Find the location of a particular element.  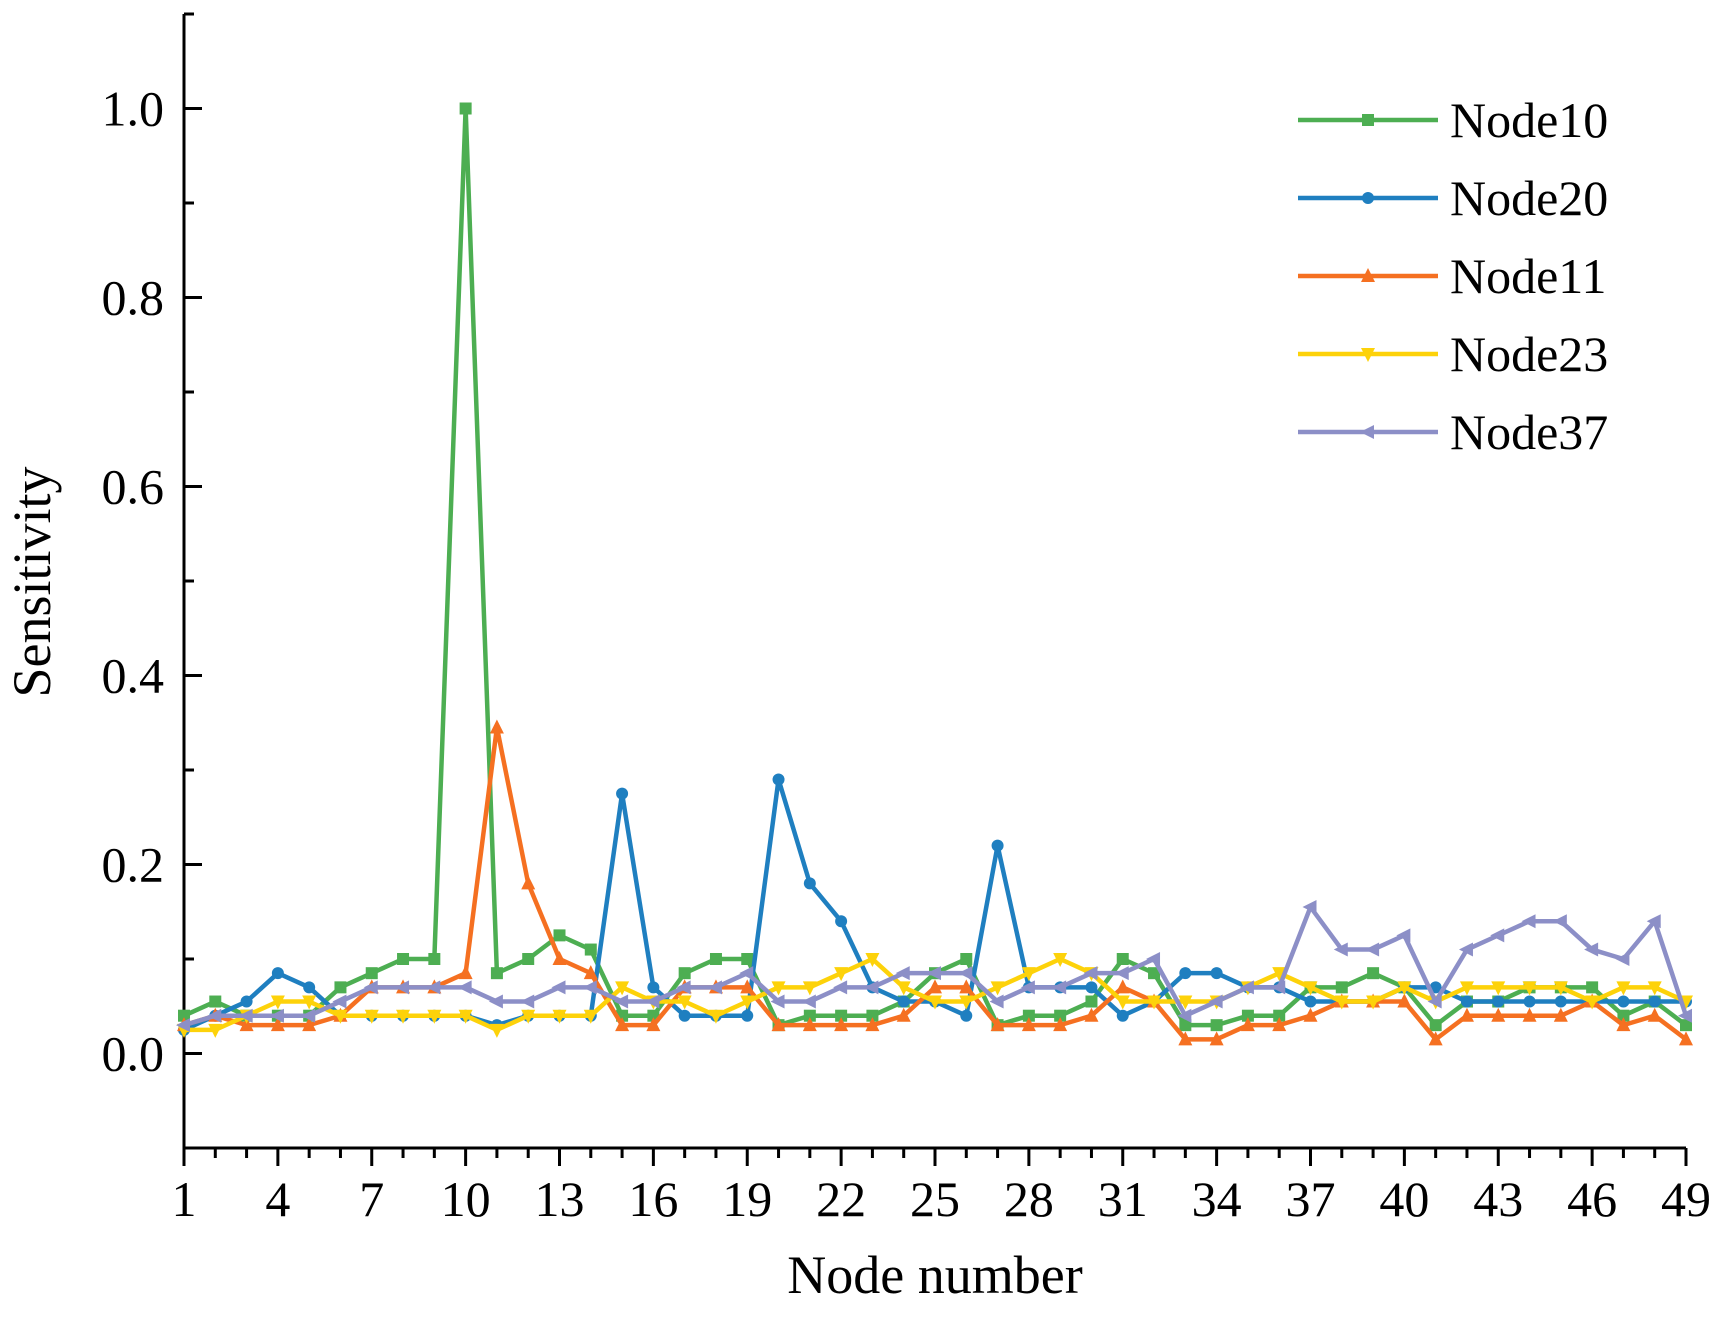

x-tick-label: 37 is located at coordinates (1311, 1199).